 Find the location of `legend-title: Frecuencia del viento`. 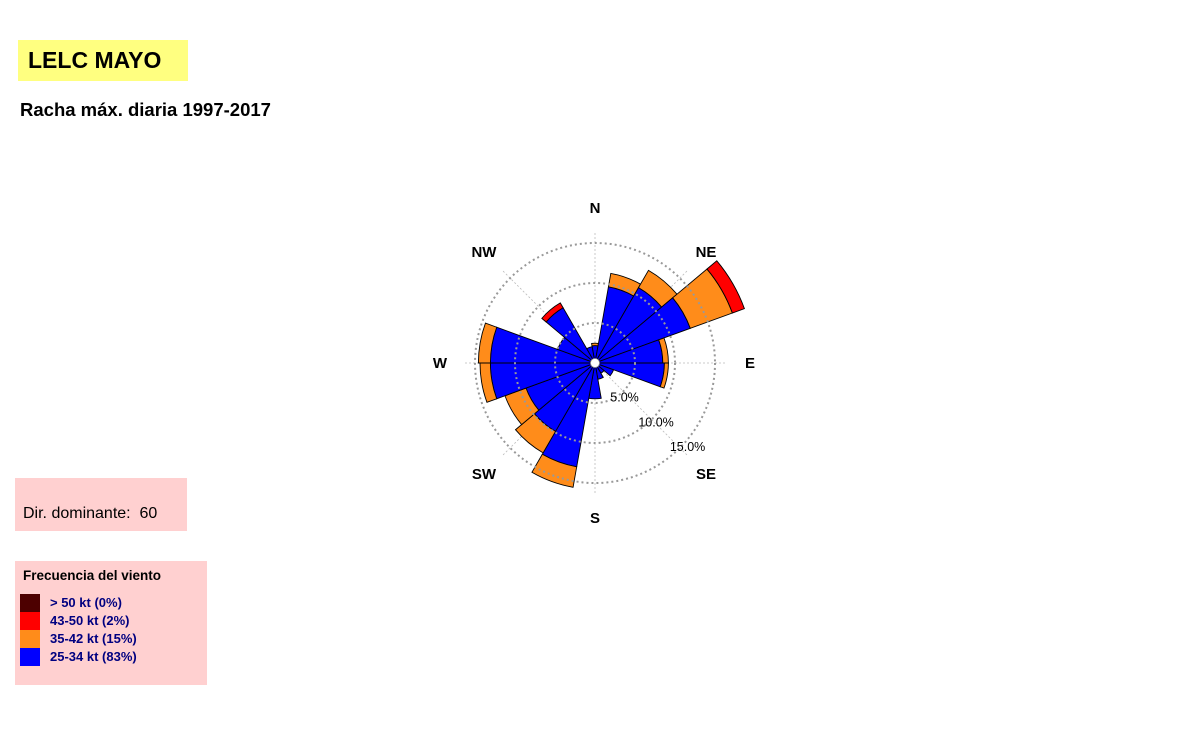

legend-title: Frecuencia del viento is located at coordinates (92, 575).